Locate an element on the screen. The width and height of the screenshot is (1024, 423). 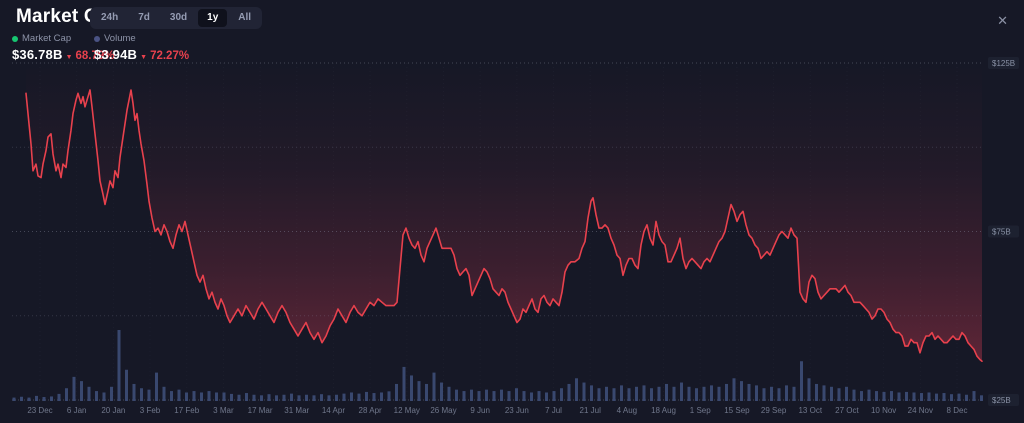
volume-change: 72.27% is located at coordinates (170, 56).